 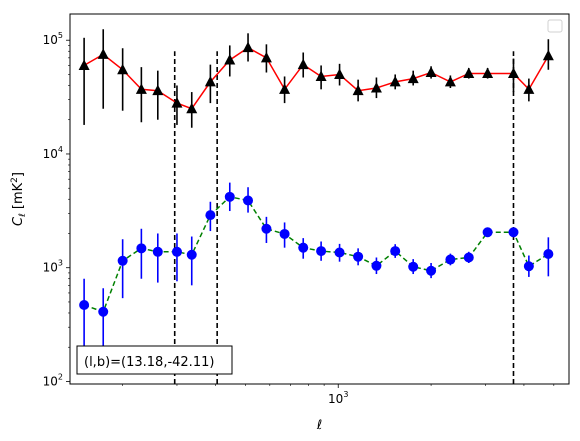 I want to click on y-tick-label: 10⁵, so click(x=53, y=39).